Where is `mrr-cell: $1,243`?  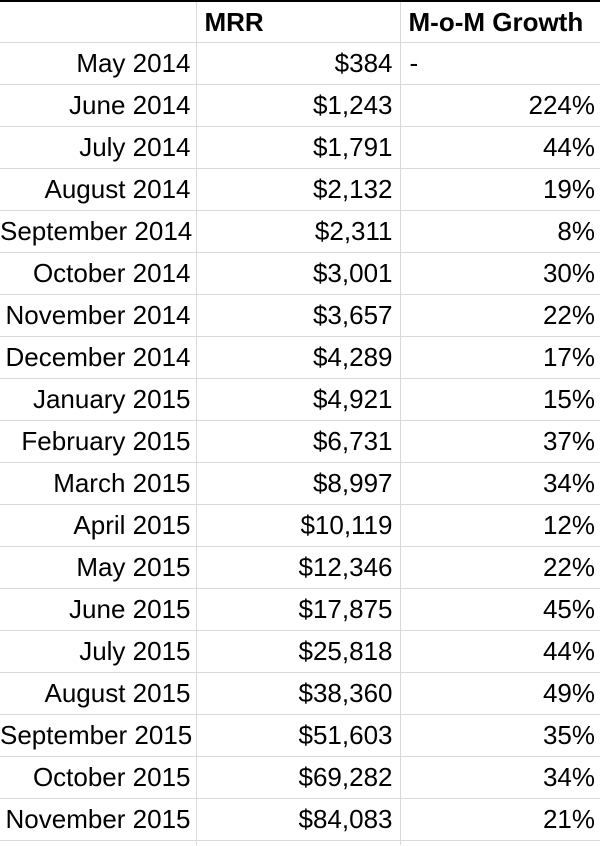
mrr-cell: $1,243 is located at coordinates (298, 105).